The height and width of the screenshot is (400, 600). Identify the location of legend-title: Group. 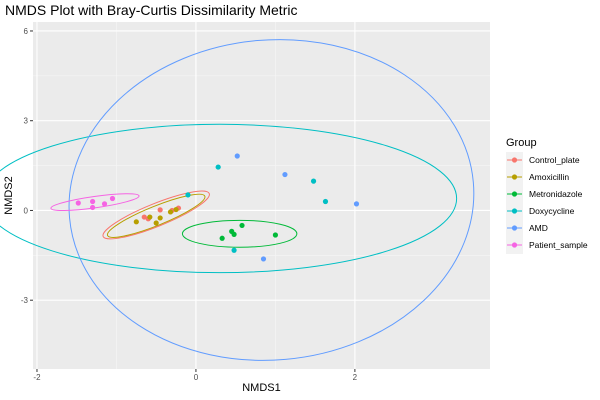
(521, 143).